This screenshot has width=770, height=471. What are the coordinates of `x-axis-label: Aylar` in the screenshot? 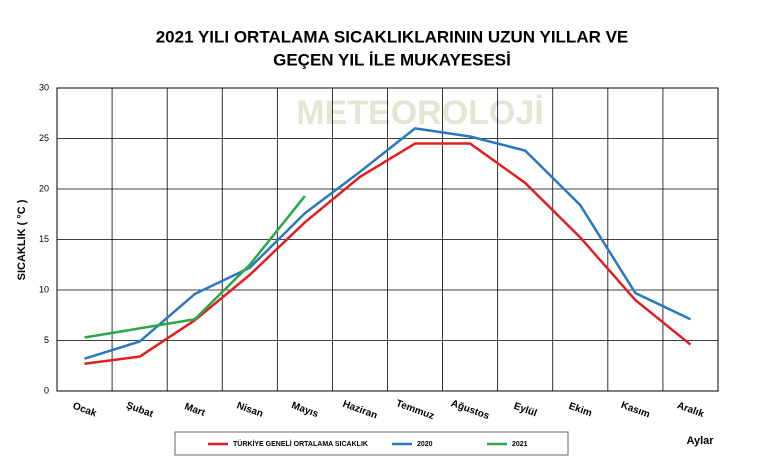 It's located at (700, 441).